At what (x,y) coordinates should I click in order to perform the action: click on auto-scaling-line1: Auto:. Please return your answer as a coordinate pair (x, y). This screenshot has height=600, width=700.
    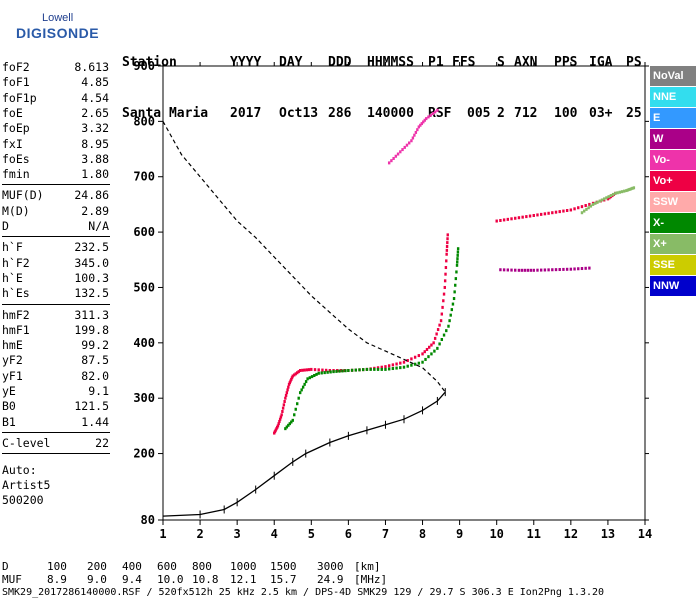
    Looking at the image, I should click on (19, 470).